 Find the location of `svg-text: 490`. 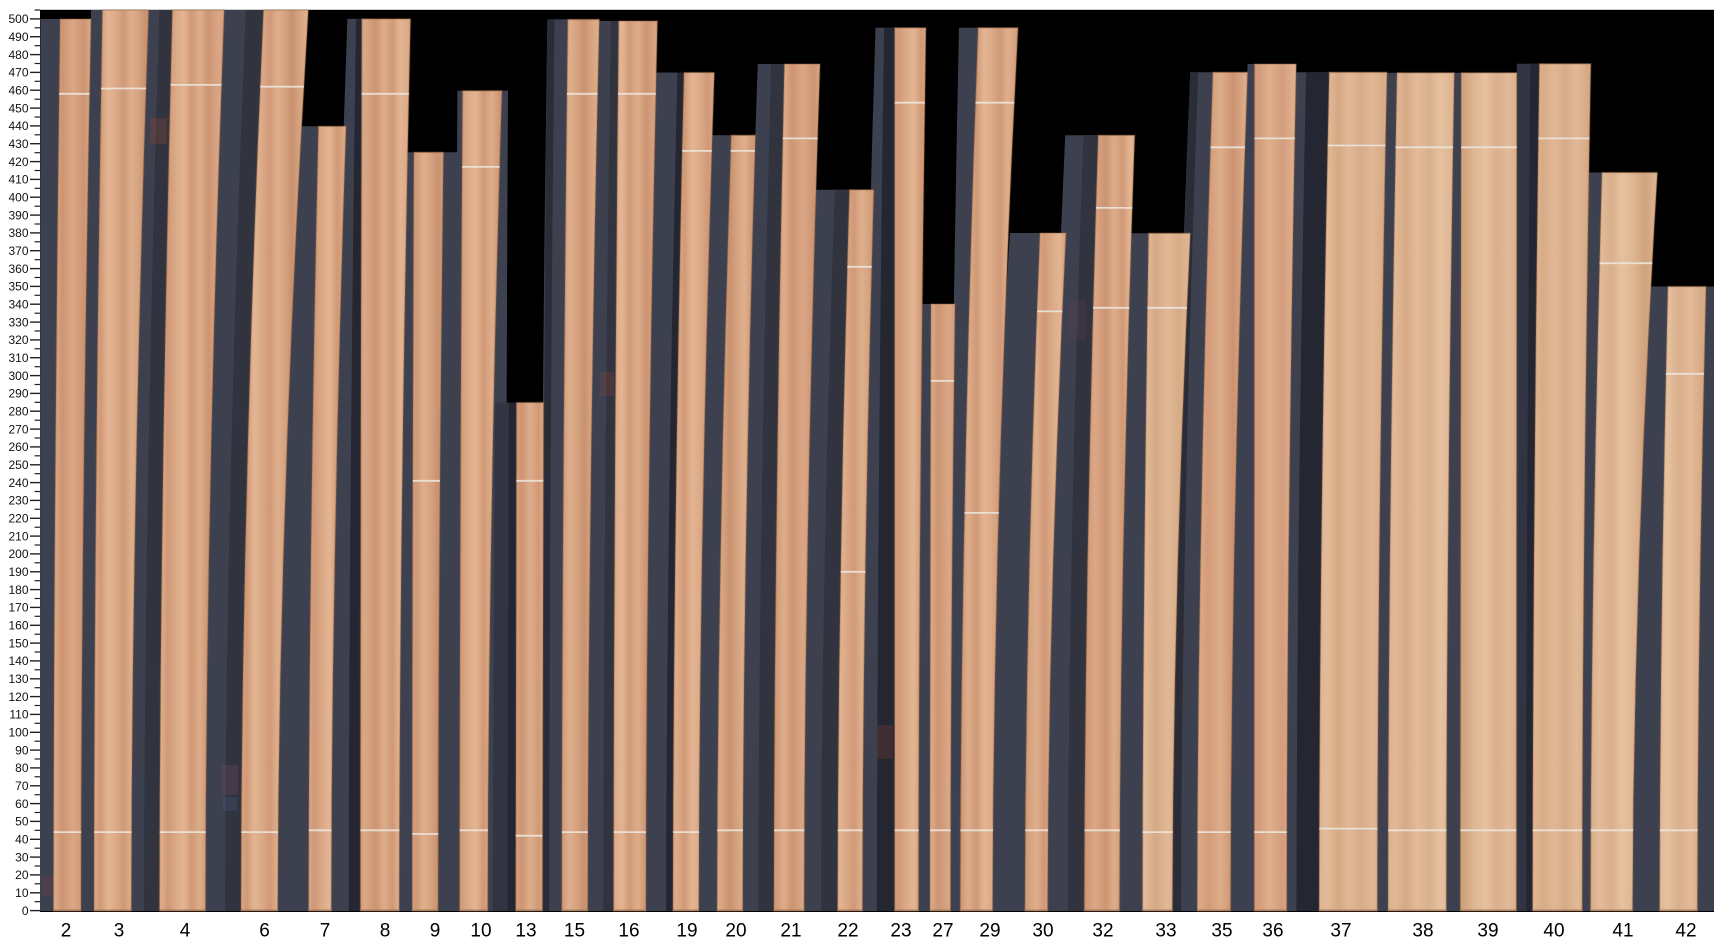

svg-text: 490 is located at coordinates (18, 37).